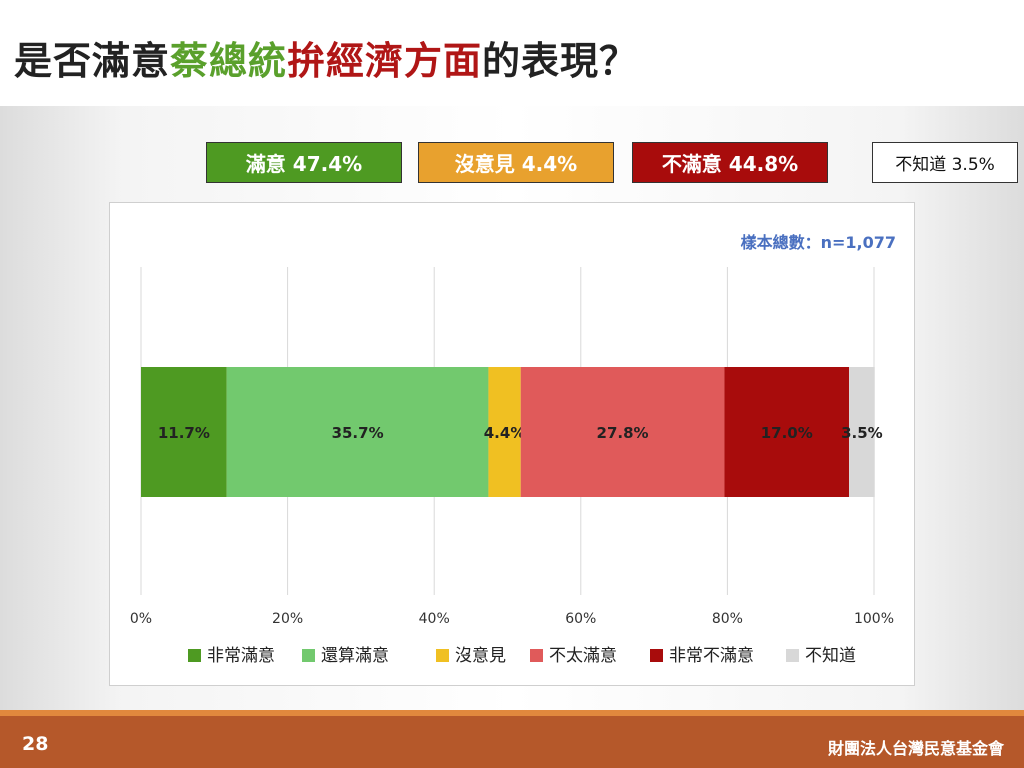  What do you see at coordinates (355, 656) in the screenshot?
I see `legend-label: 還算滿意` at bounding box center [355, 656].